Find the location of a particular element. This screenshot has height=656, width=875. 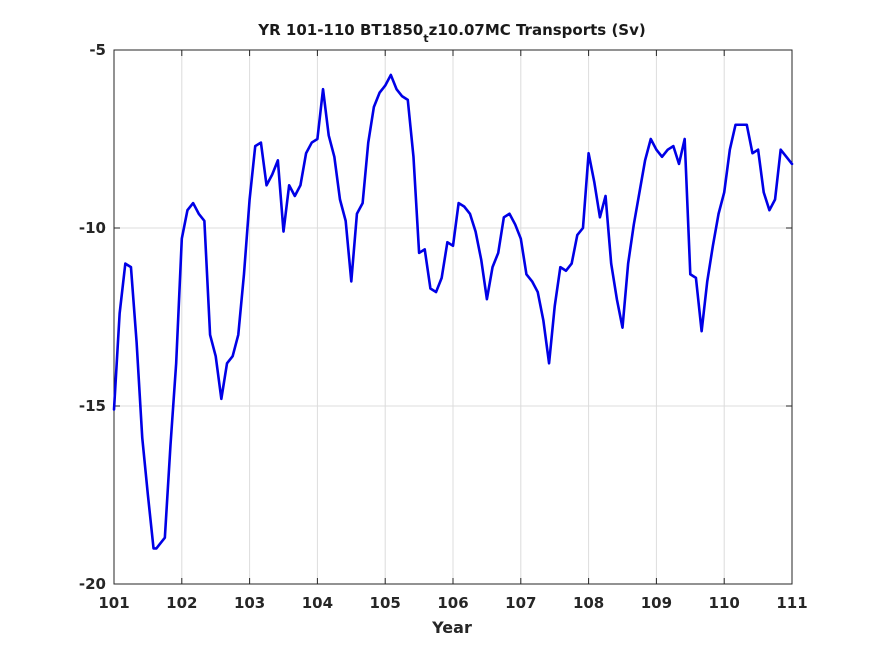

y-tick-label: -15 is located at coordinates (92, 406).